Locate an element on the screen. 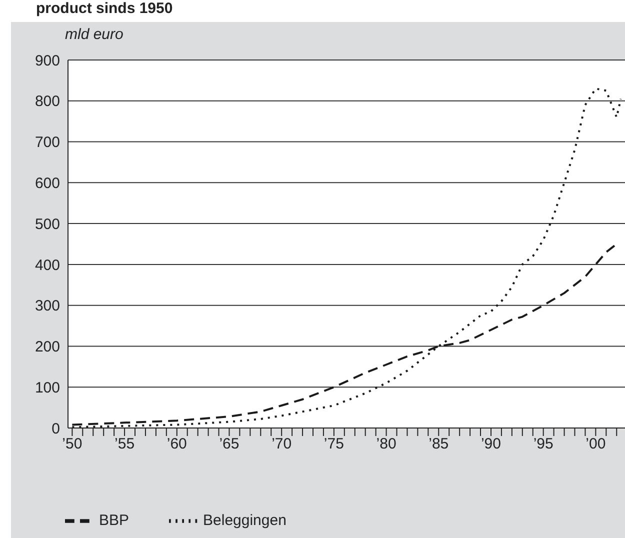 This screenshot has width=625, height=538. x-tick-label: ’95 is located at coordinates (543, 444).